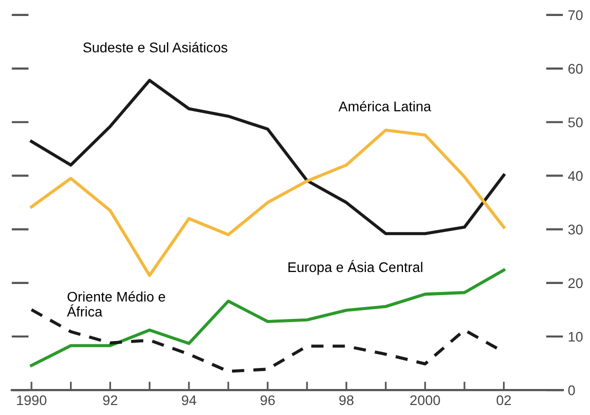  What do you see at coordinates (110, 400) in the screenshot?
I see `x-tick-label: 92` at bounding box center [110, 400].